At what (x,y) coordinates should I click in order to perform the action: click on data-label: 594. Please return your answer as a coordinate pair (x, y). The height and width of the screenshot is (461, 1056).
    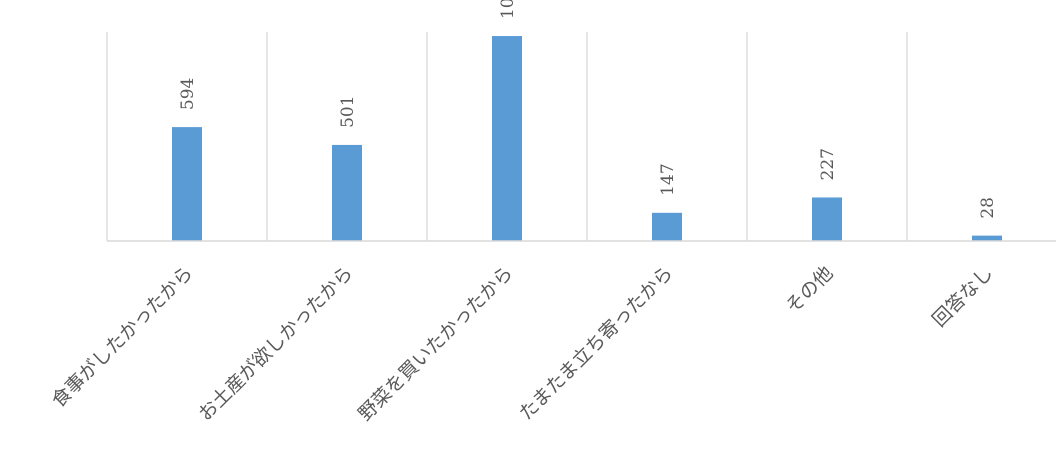
    Looking at the image, I should click on (188, 94).